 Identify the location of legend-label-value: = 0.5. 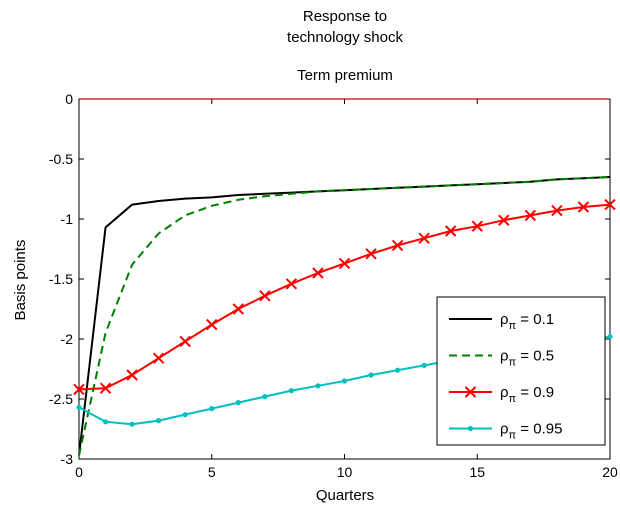
(535, 356).